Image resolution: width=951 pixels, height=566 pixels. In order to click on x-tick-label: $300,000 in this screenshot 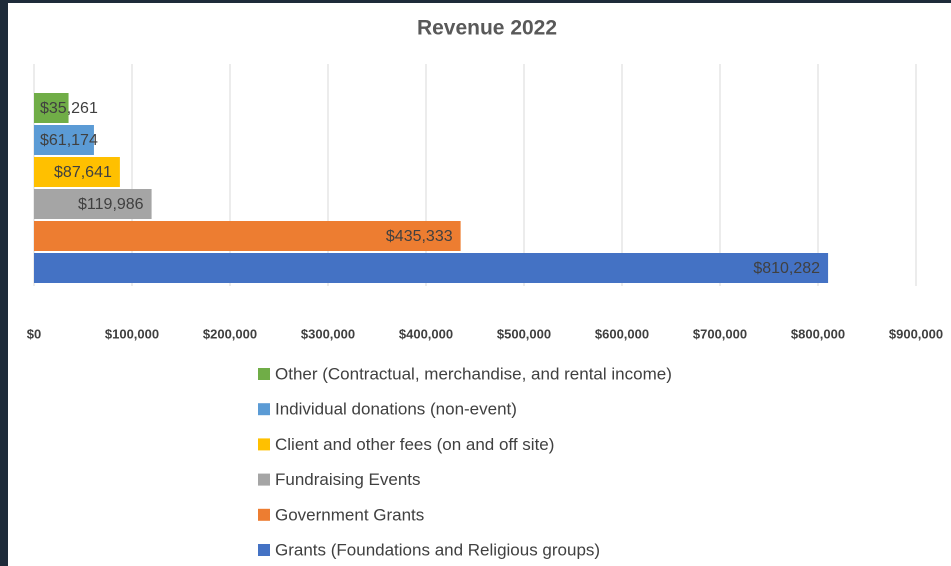, I will do `click(328, 333)`.